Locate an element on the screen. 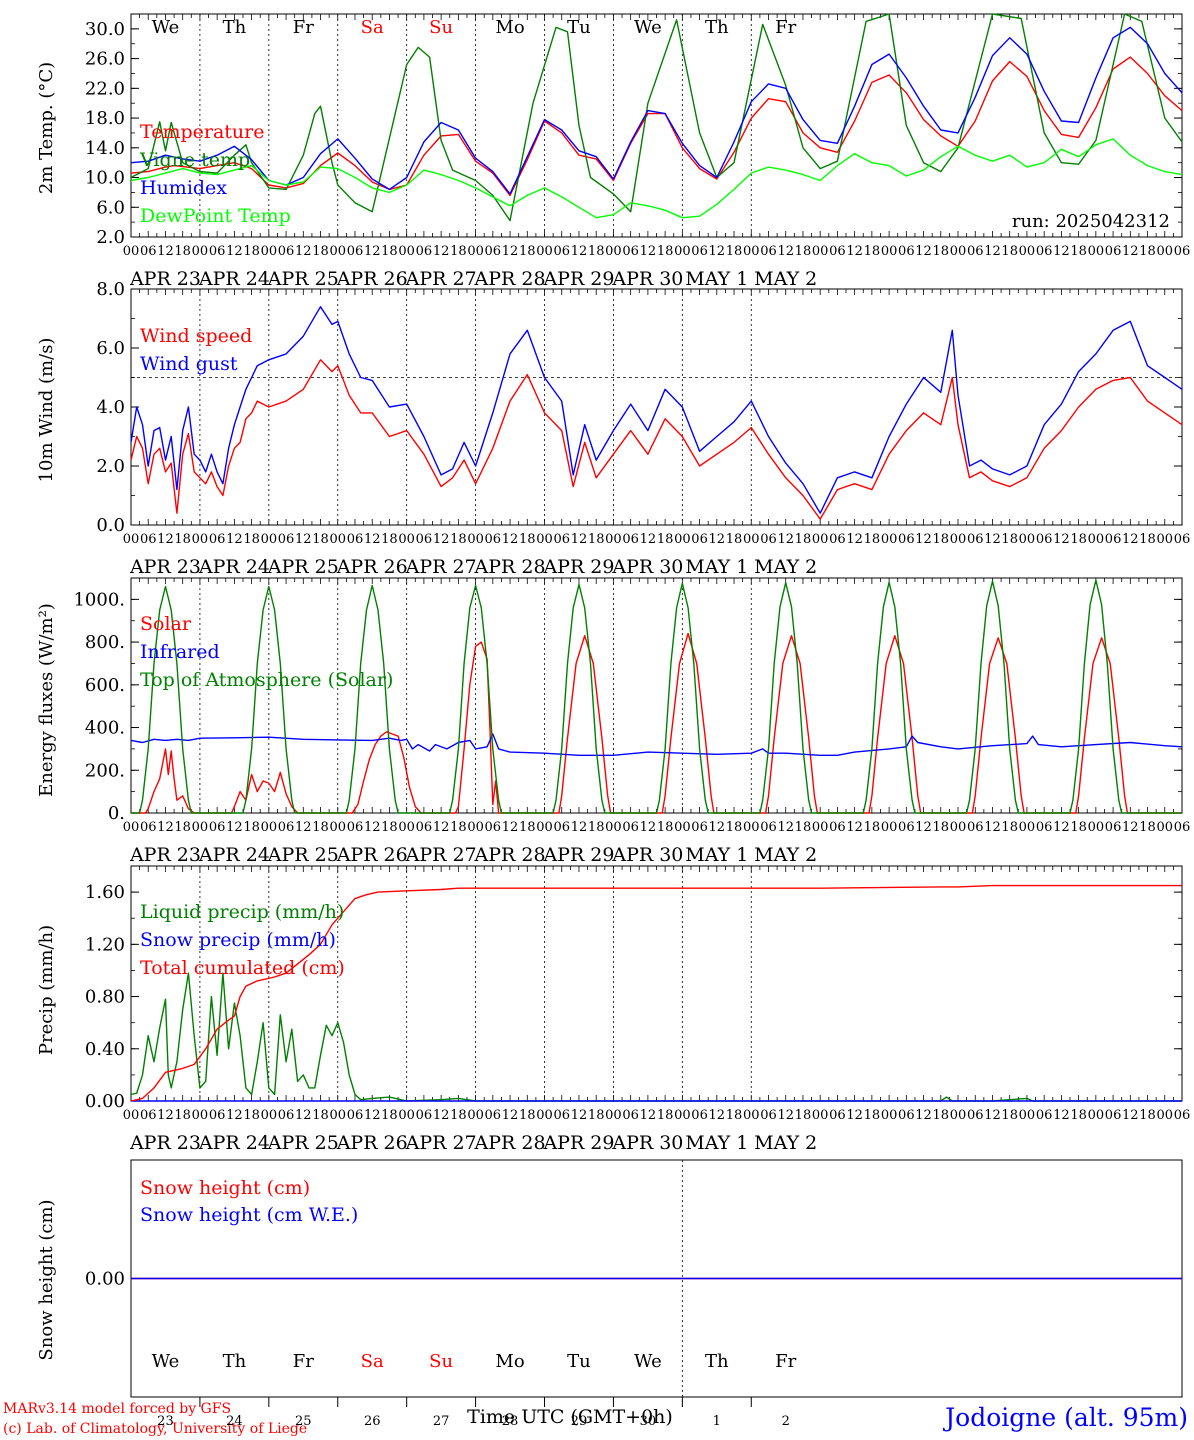  weekday-label: Su is located at coordinates (441, 27).